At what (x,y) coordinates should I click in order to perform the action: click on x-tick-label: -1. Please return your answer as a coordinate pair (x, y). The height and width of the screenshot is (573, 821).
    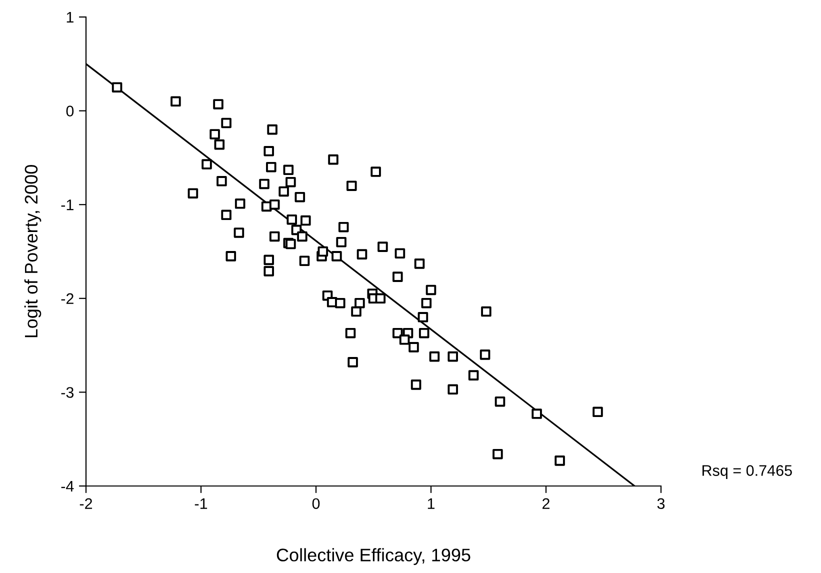
    Looking at the image, I should click on (201, 503).